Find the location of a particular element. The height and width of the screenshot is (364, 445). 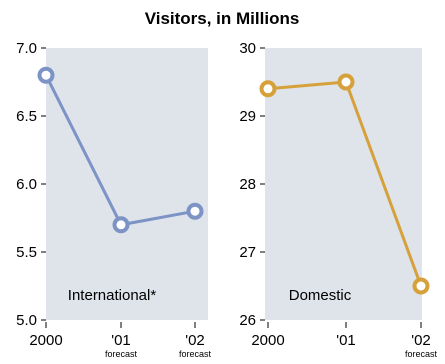

intl-series-label: International* is located at coordinates (112, 295).